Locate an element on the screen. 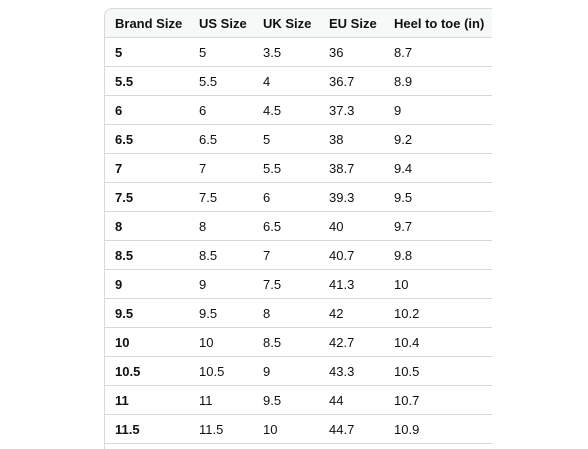 The width and height of the screenshot is (588, 449). cell-brand-size: 9.5 is located at coordinates (147, 313).